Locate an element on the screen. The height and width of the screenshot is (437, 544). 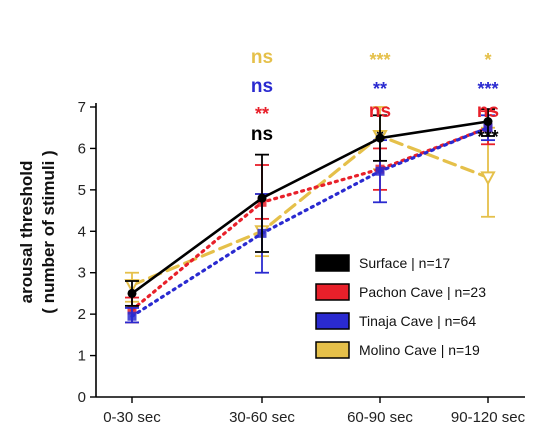
legend-label: Molino Cave | n=19 is located at coordinates (419, 350).